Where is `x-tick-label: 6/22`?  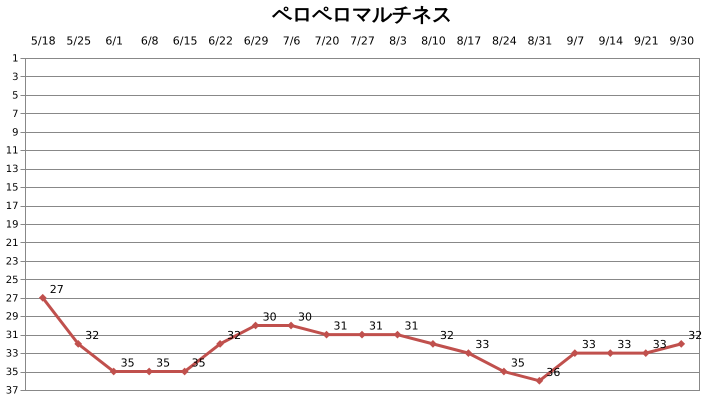 x-tick-label: 6/22 is located at coordinates (220, 41).